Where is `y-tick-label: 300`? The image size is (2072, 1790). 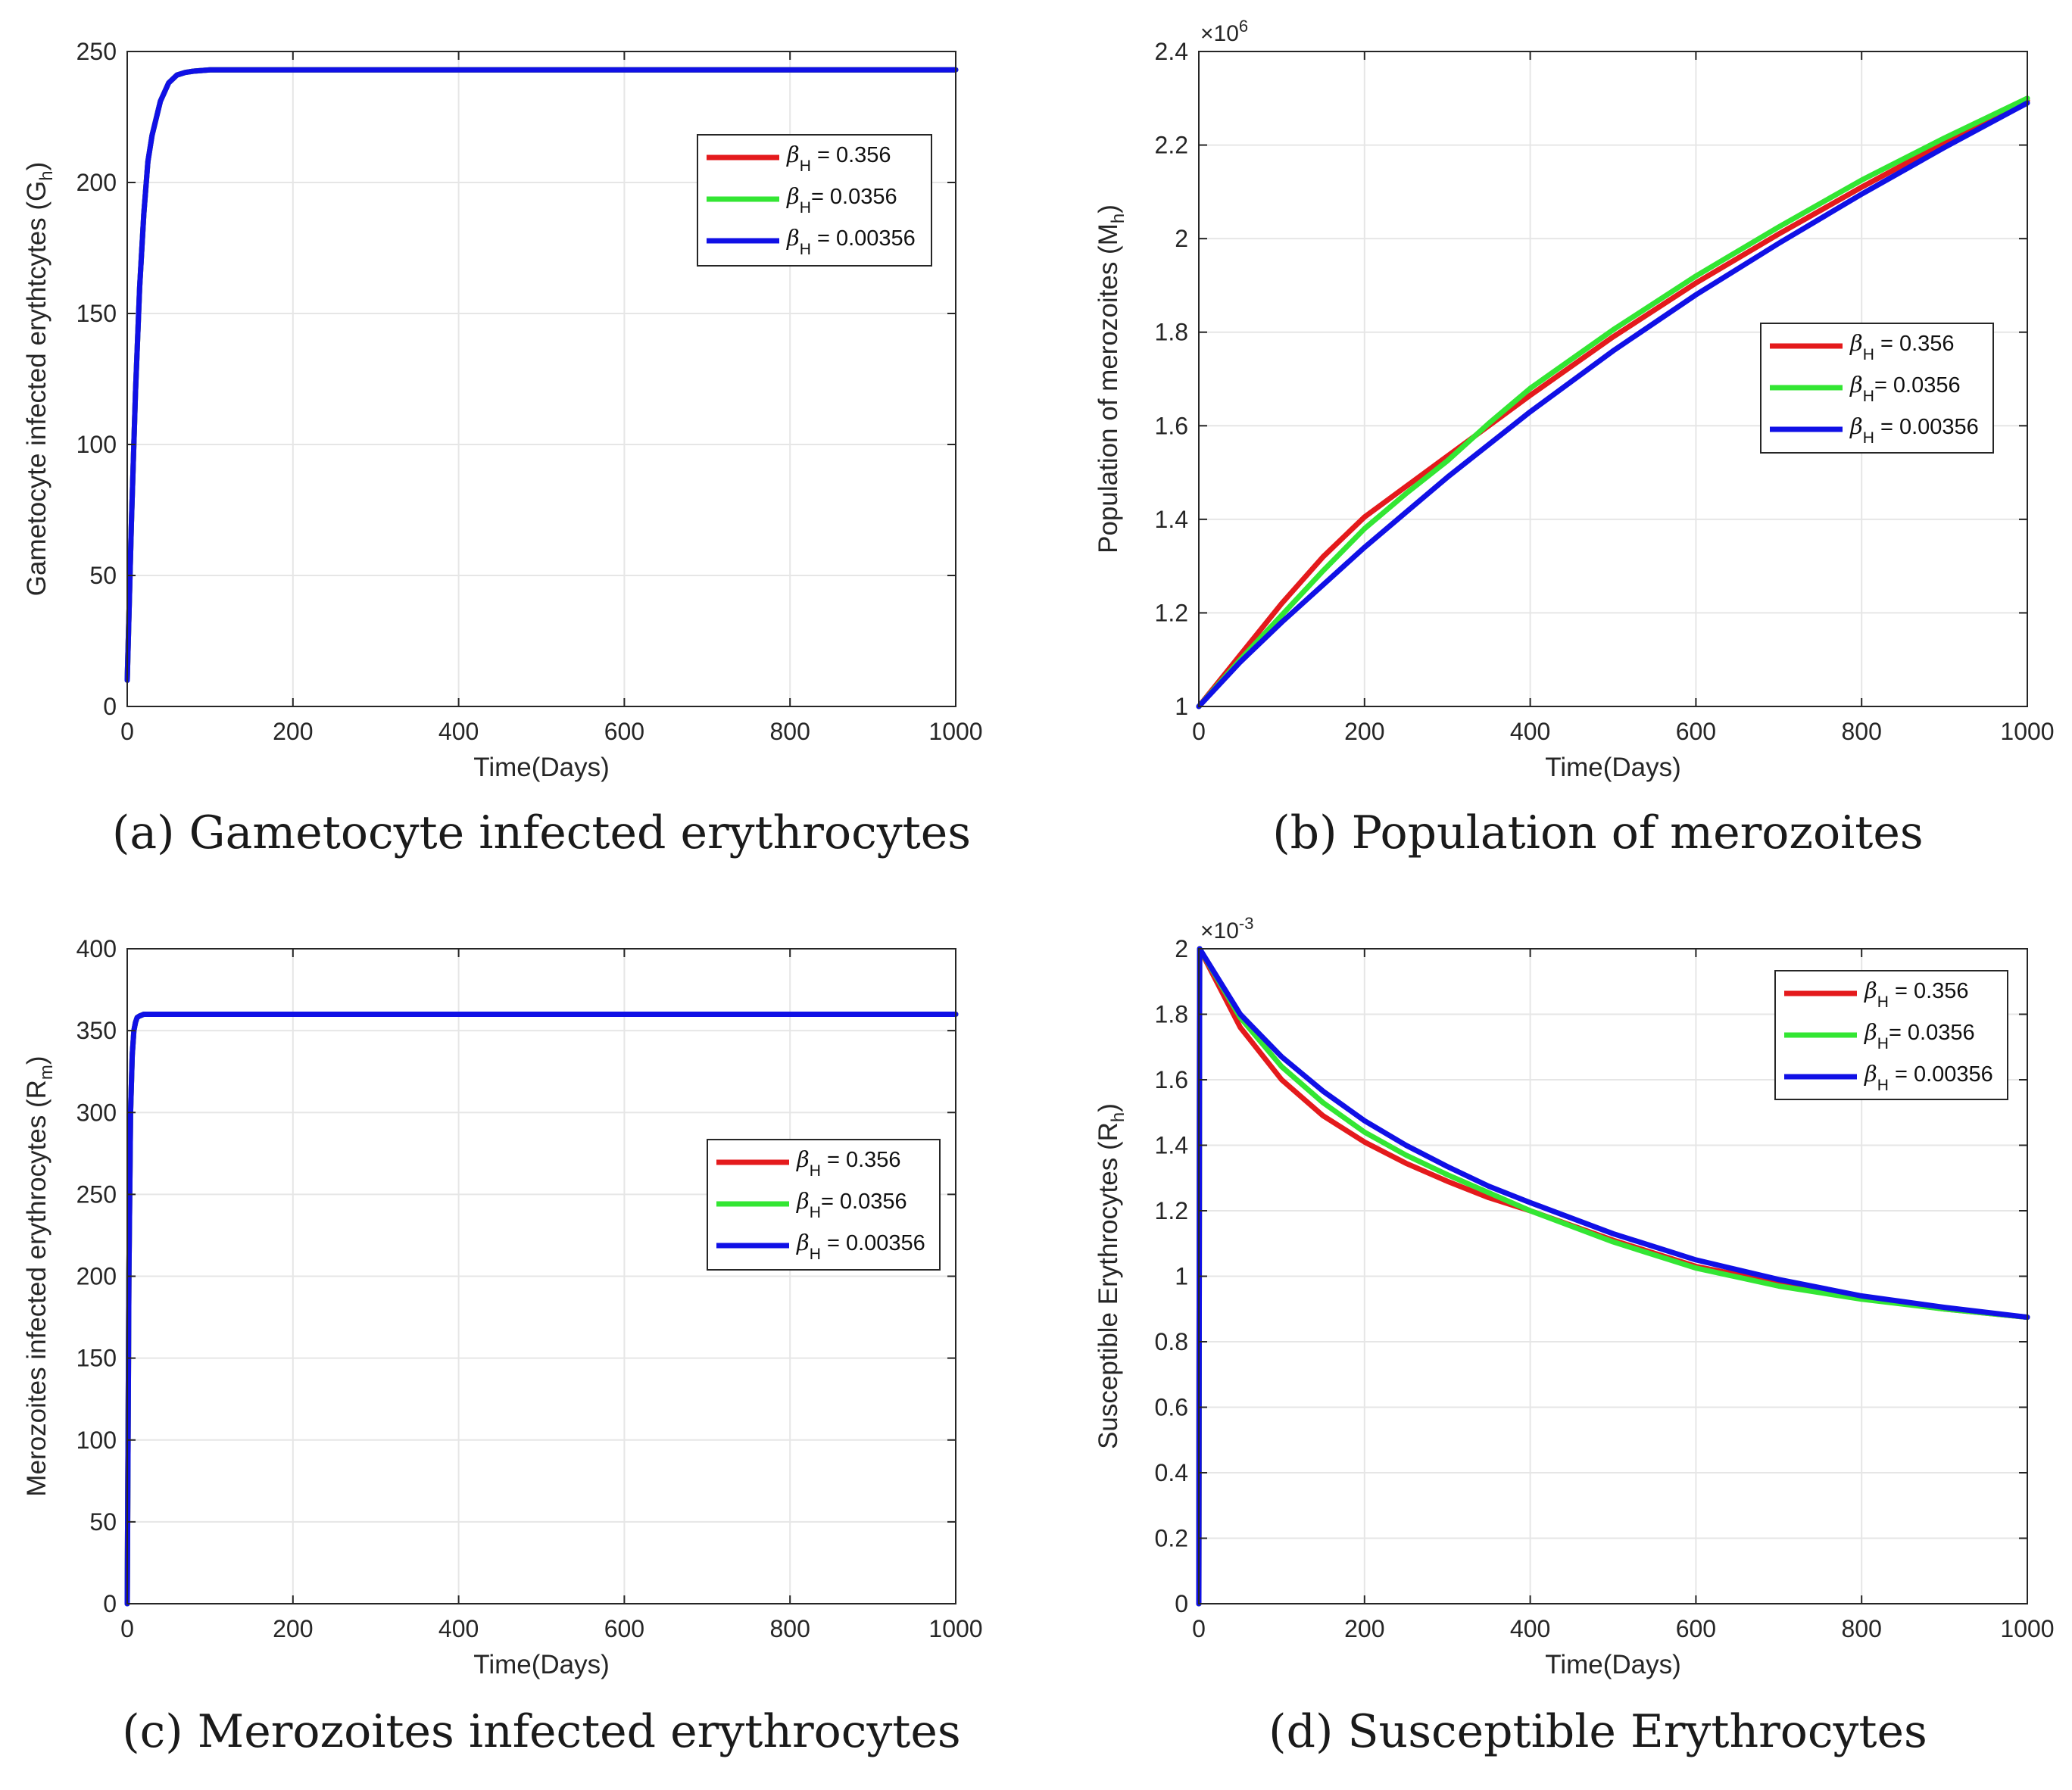 y-tick-label: 300 is located at coordinates (96, 1113).